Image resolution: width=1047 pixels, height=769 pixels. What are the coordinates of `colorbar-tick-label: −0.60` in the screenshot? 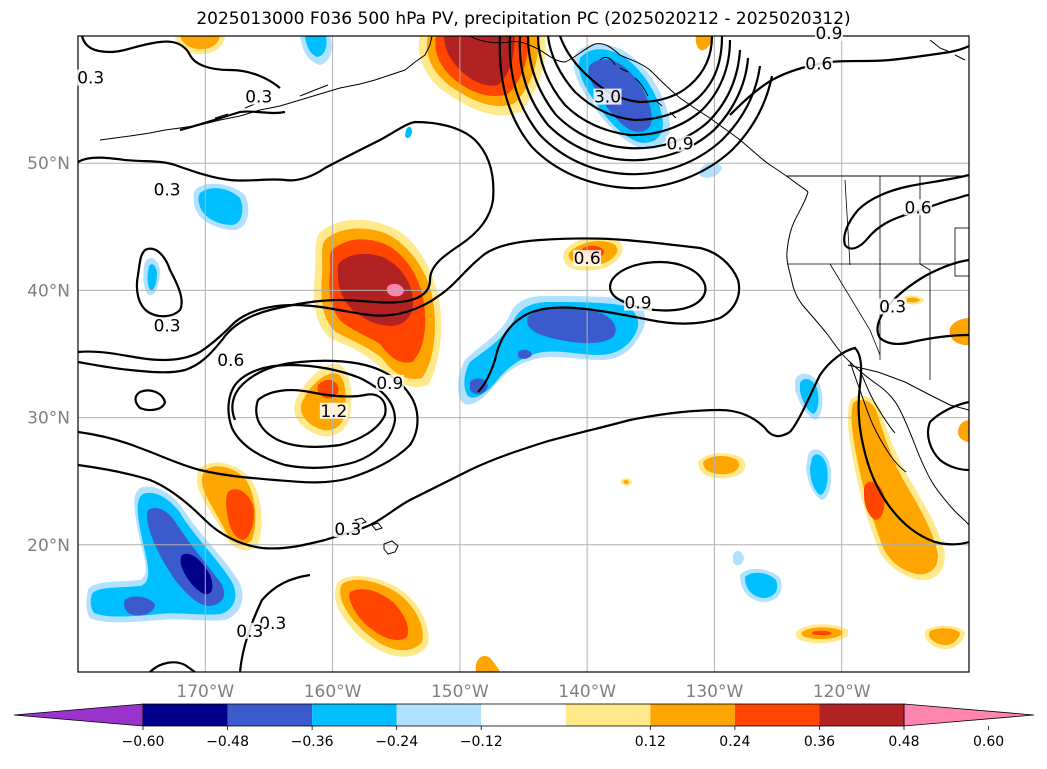 It's located at (143, 742).